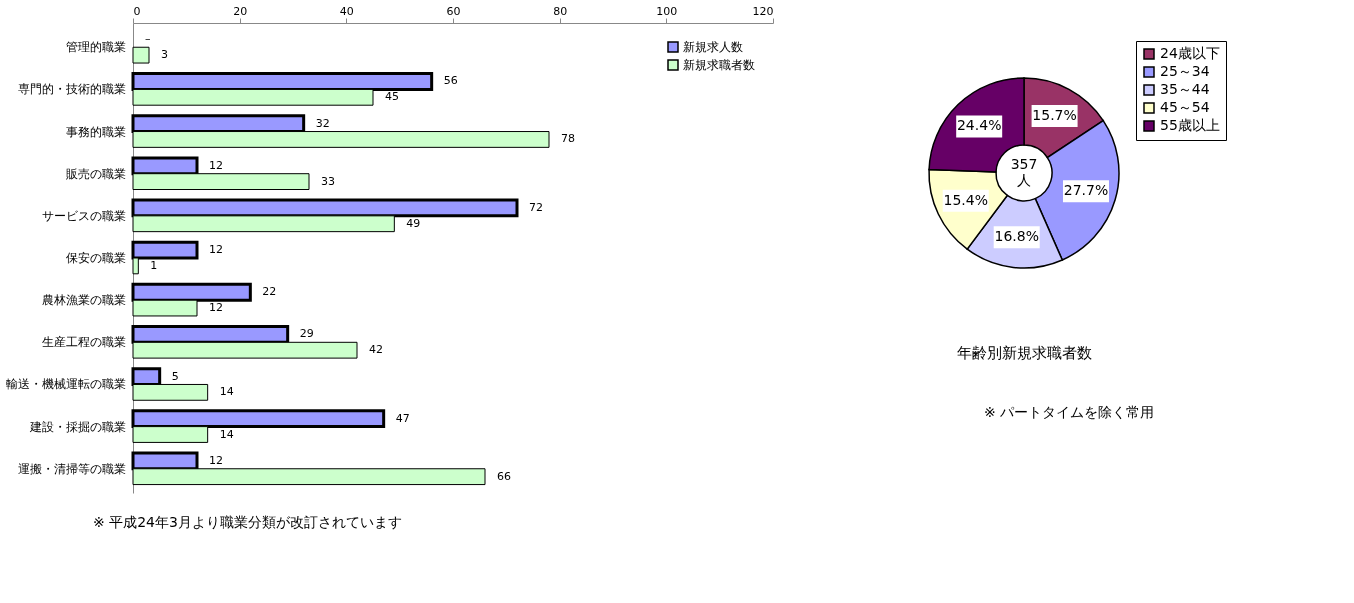  Describe the element at coordinates (568, 139) in the screenshot. I see `data-label: 78` at that location.